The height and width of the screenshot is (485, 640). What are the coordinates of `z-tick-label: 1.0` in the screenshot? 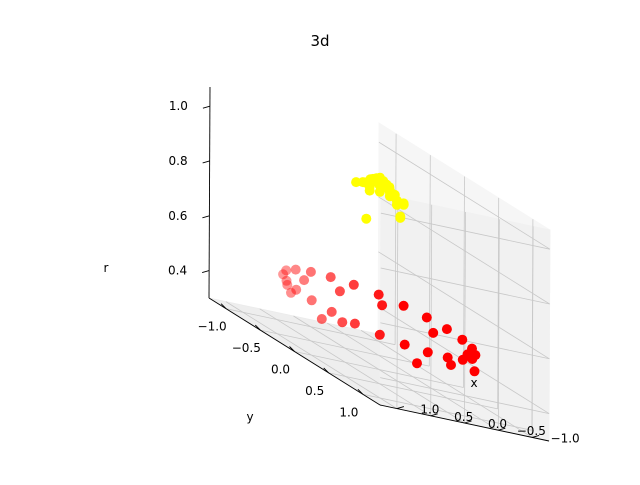 It's located at (178, 106).